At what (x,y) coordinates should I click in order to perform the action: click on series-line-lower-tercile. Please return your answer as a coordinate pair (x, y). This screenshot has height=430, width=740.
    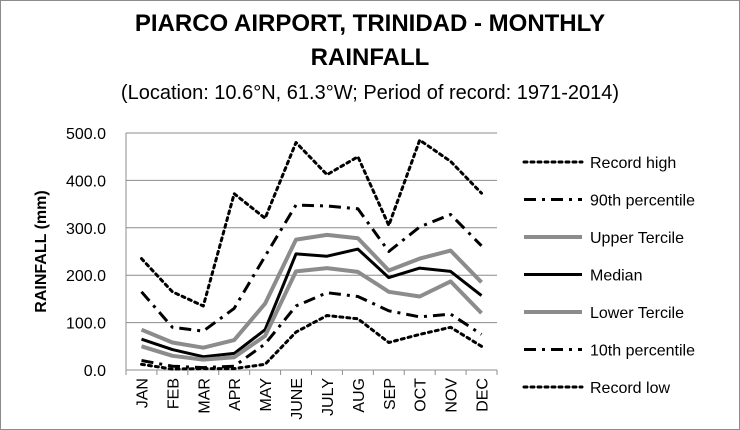
    Looking at the image, I should click on (311, 314).